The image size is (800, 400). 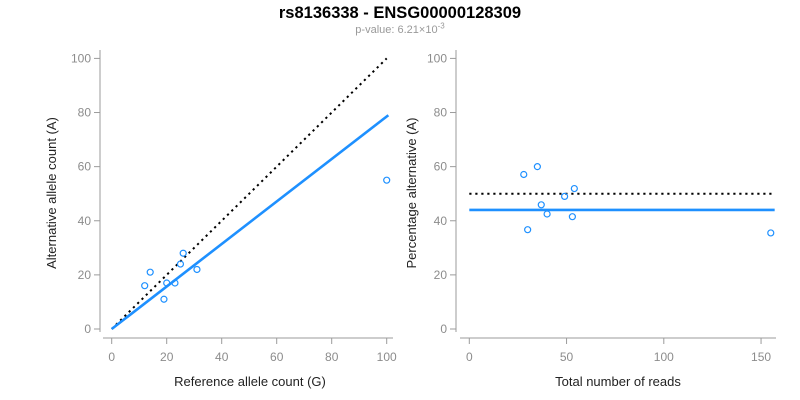 What do you see at coordinates (761, 357) in the screenshot?
I see `x-tick-label: 150` at bounding box center [761, 357].